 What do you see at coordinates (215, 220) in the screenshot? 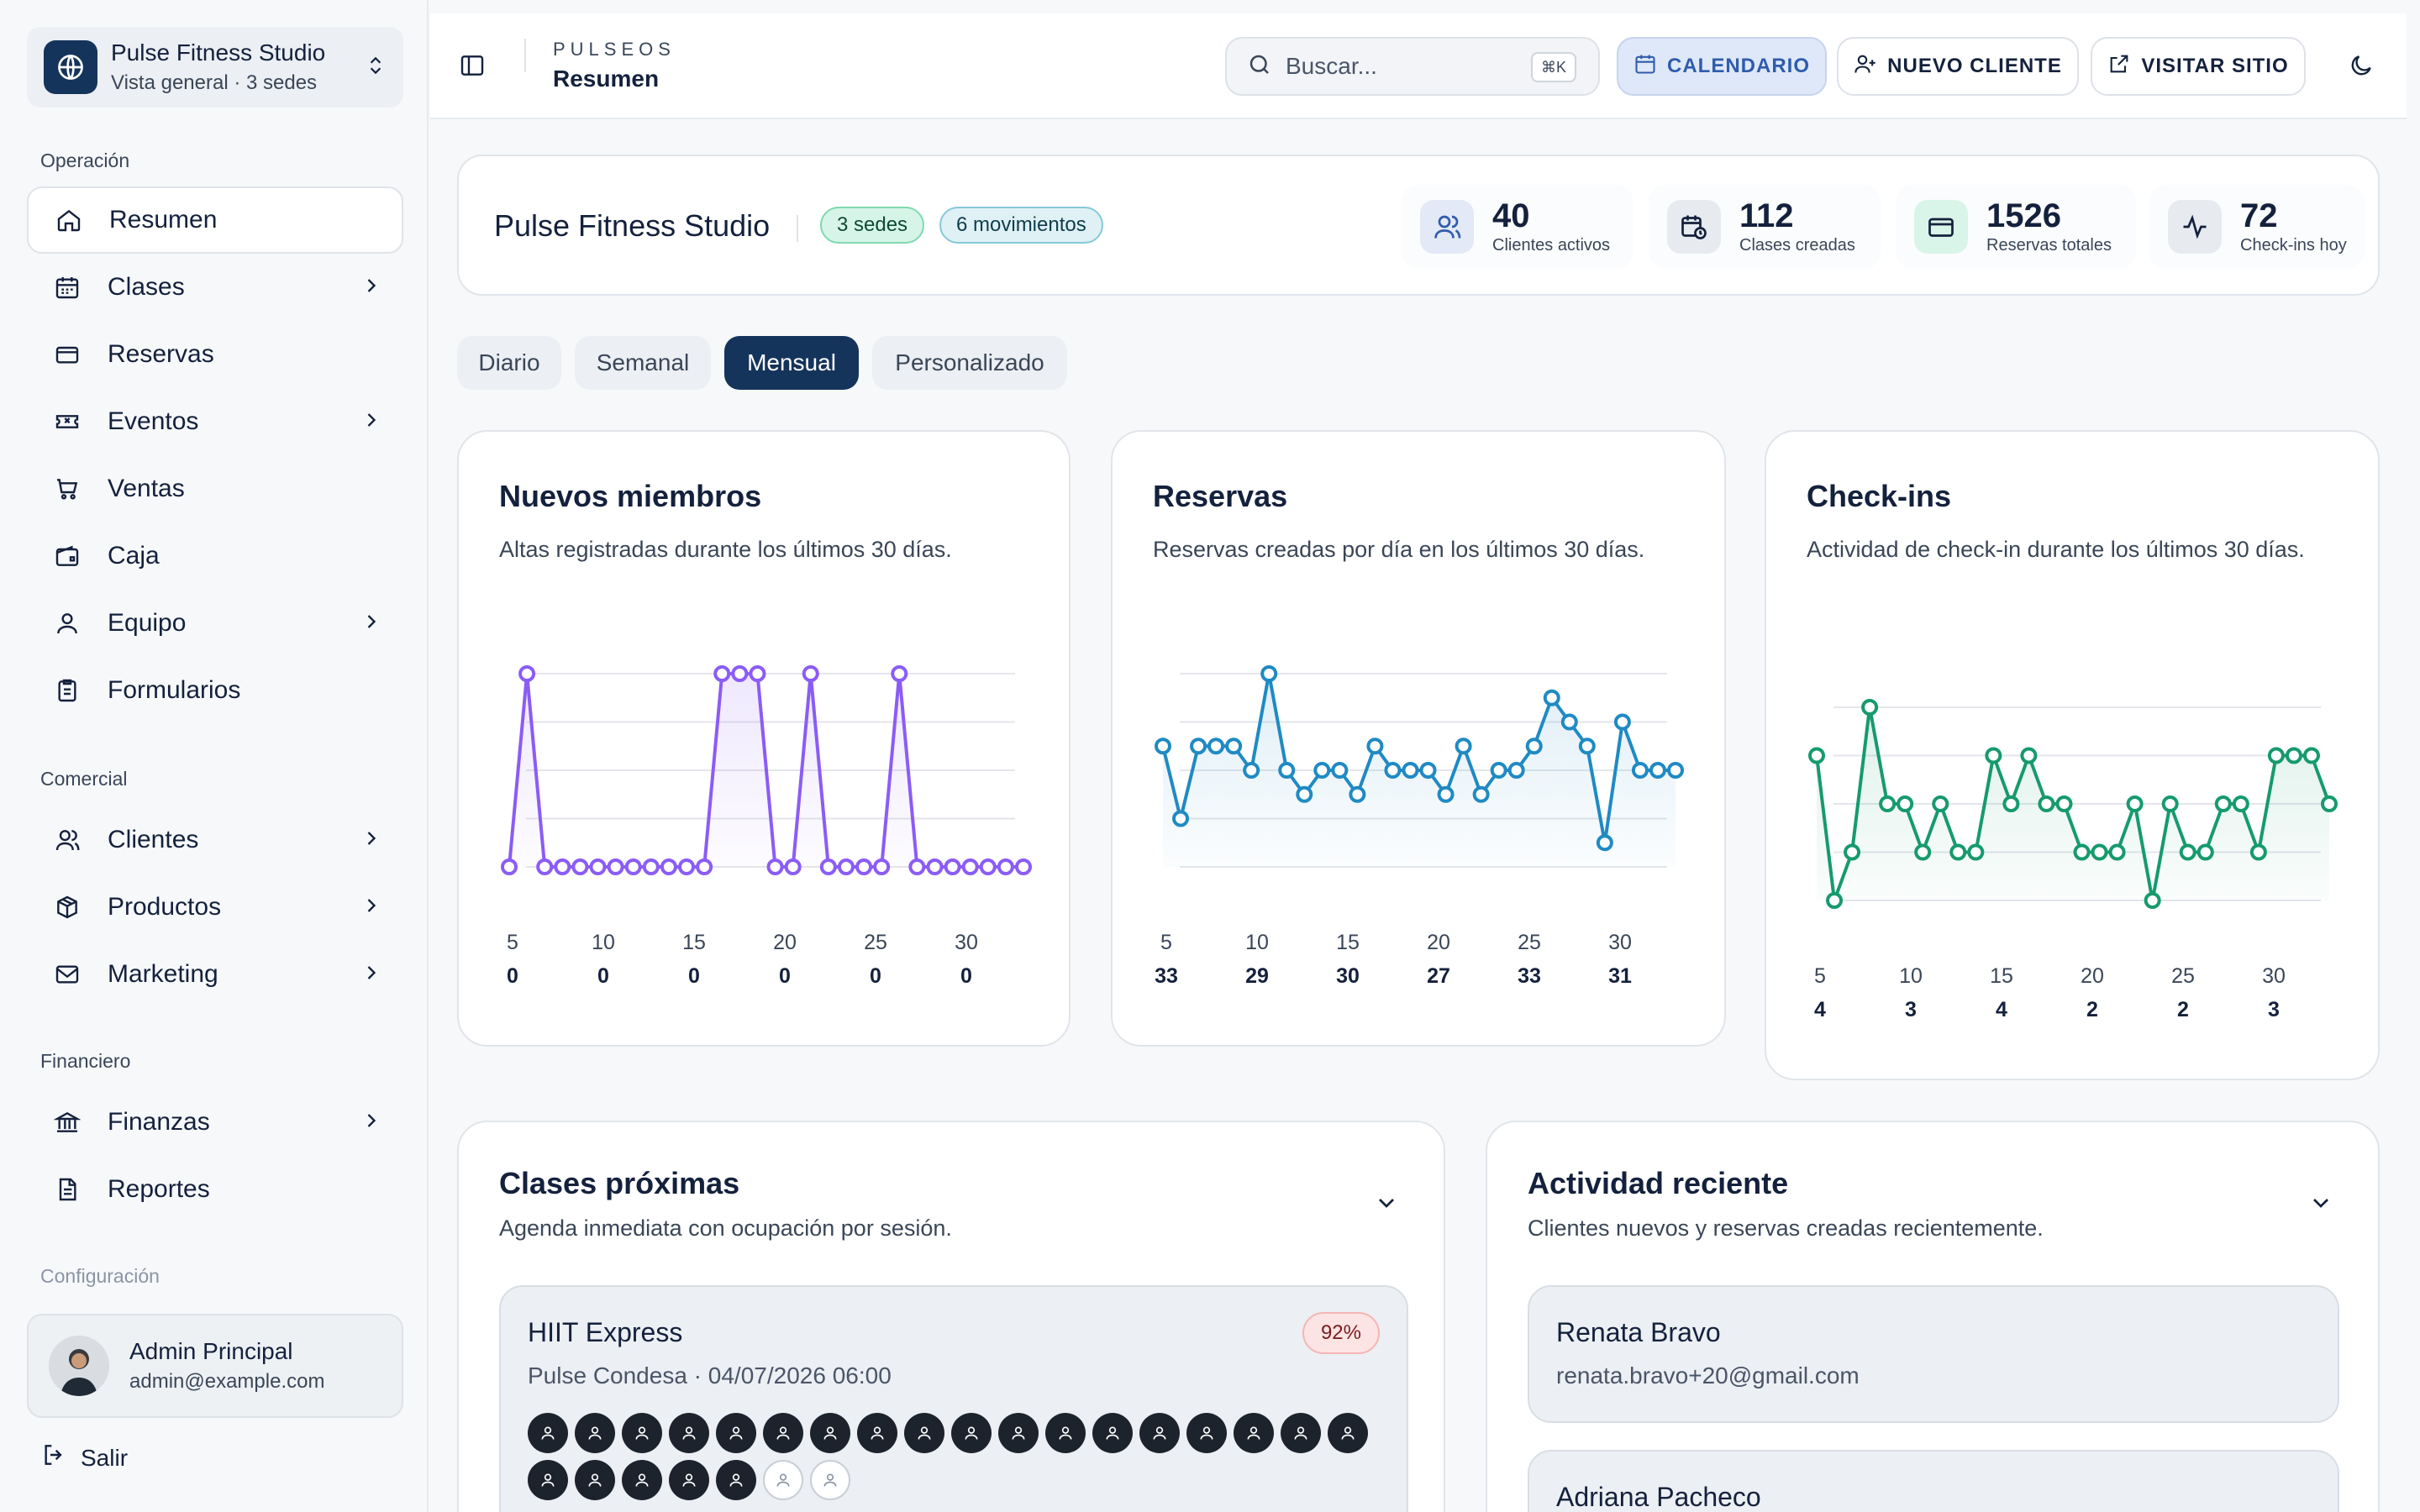
I see `sidebar-item-resumen: Resumen` at bounding box center [215, 220].